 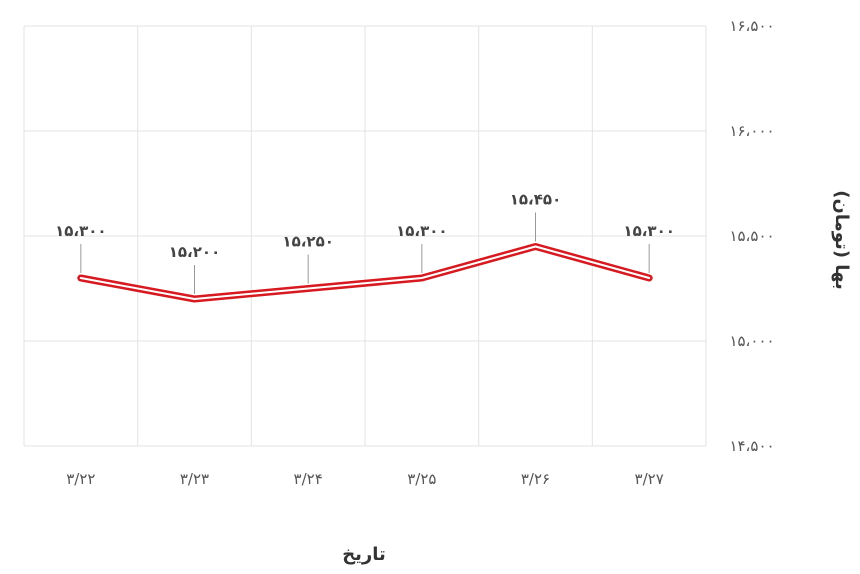 I want to click on y-tick-label: ۱۶،۵۰۰, so click(x=751, y=26).